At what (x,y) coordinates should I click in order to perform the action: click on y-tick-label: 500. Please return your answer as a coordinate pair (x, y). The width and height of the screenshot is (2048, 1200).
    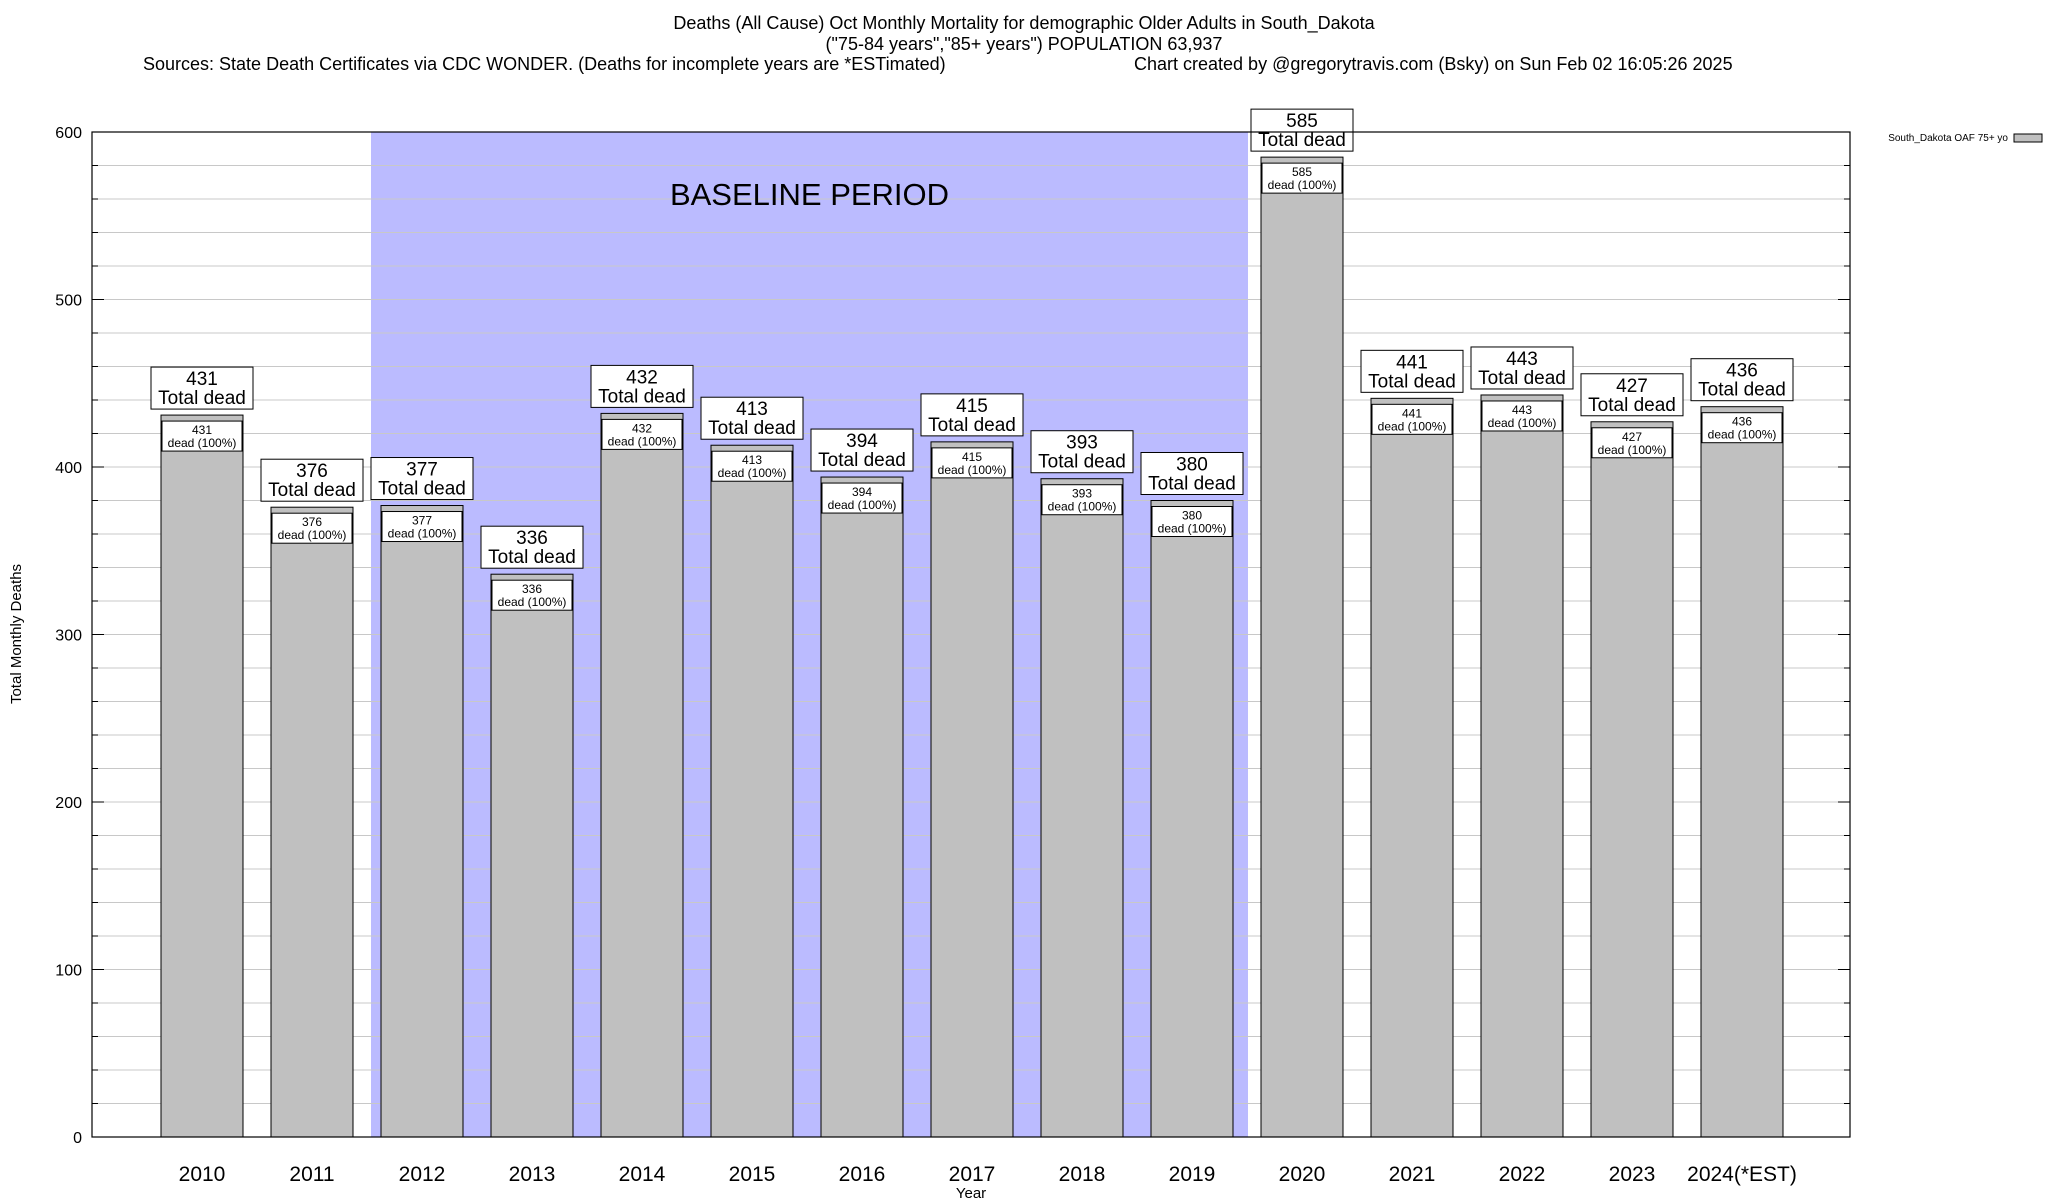
    Looking at the image, I should click on (68, 301).